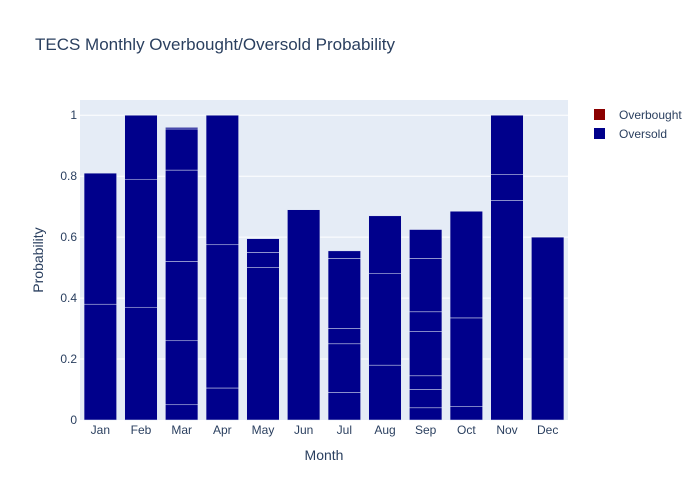  I want to click on x-tick-label: Apr, so click(222, 430).